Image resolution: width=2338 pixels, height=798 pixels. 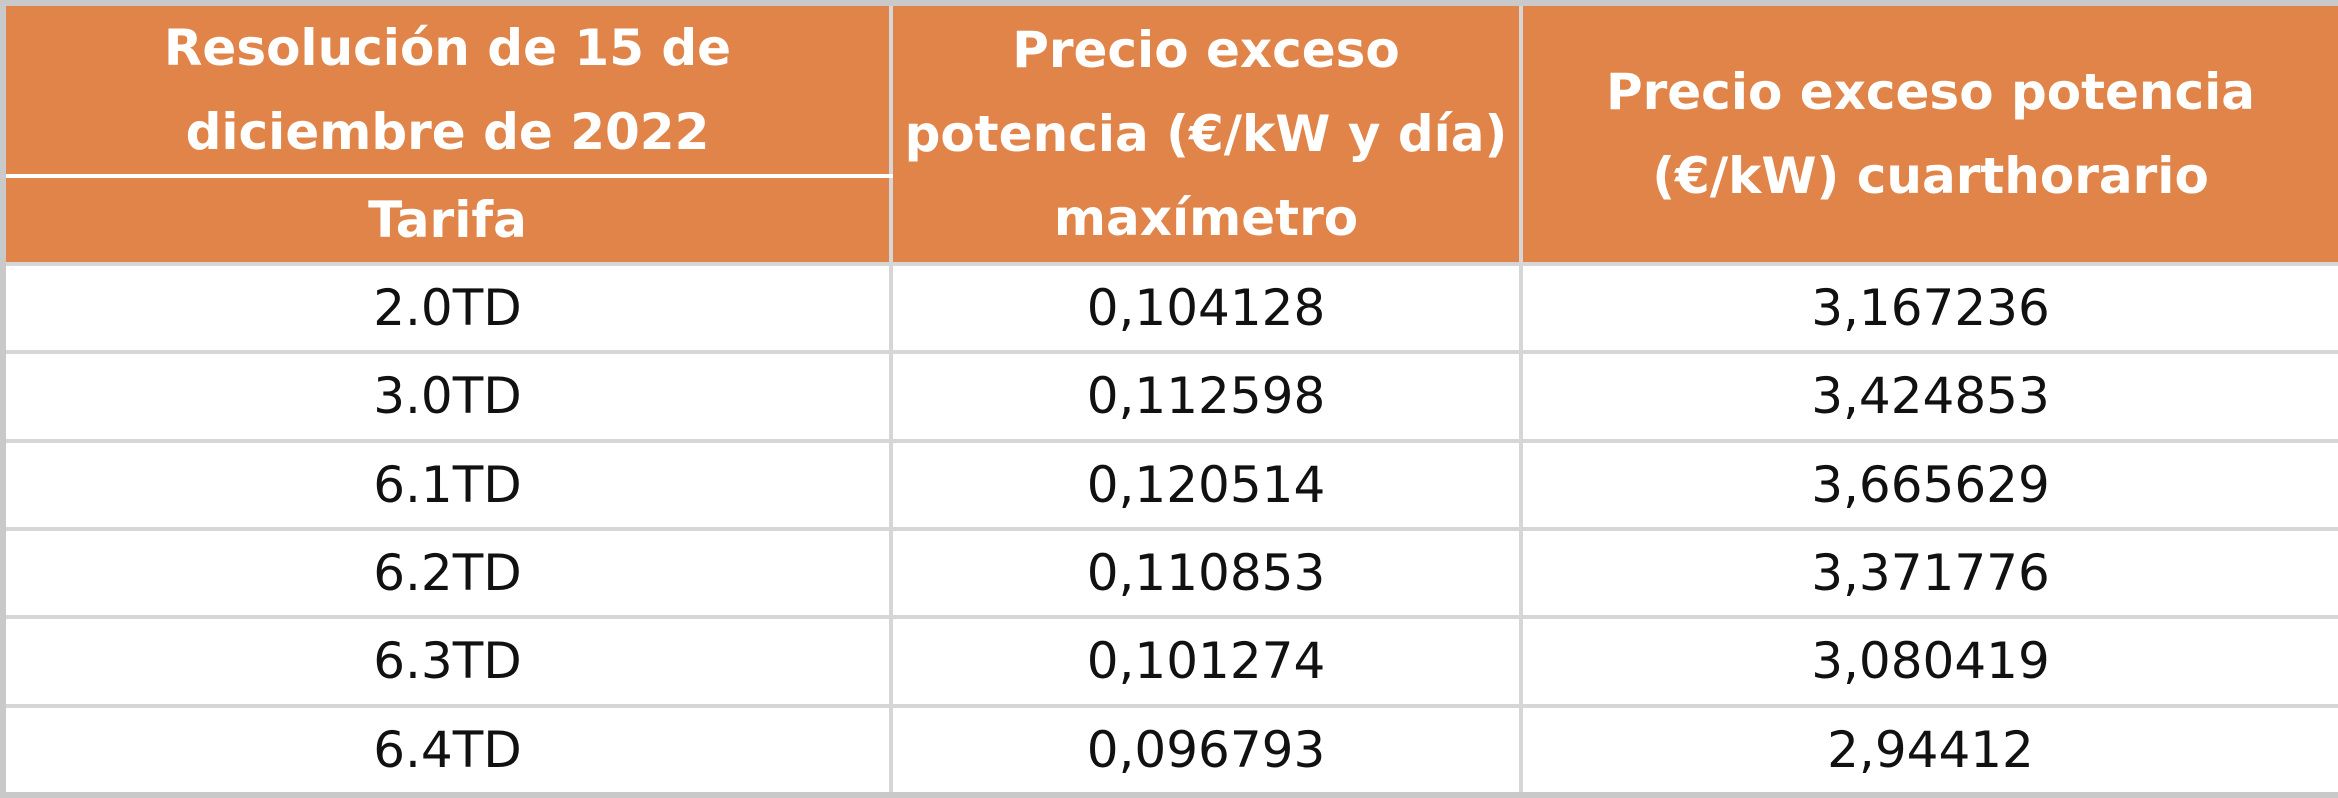 I want to click on header-group: Resolución de 15 de diciembre de 2022, so click(x=447, y=89).